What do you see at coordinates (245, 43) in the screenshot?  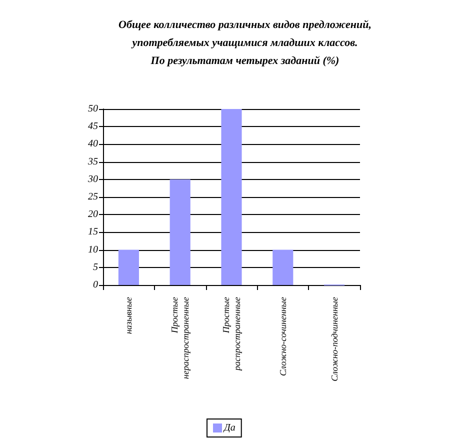 I see `chart-title: Общее колличество различных видов предложений, употребляемых учащимися младших классов. По результатам четырех заданий (%)` at bounding box center [245, 43].